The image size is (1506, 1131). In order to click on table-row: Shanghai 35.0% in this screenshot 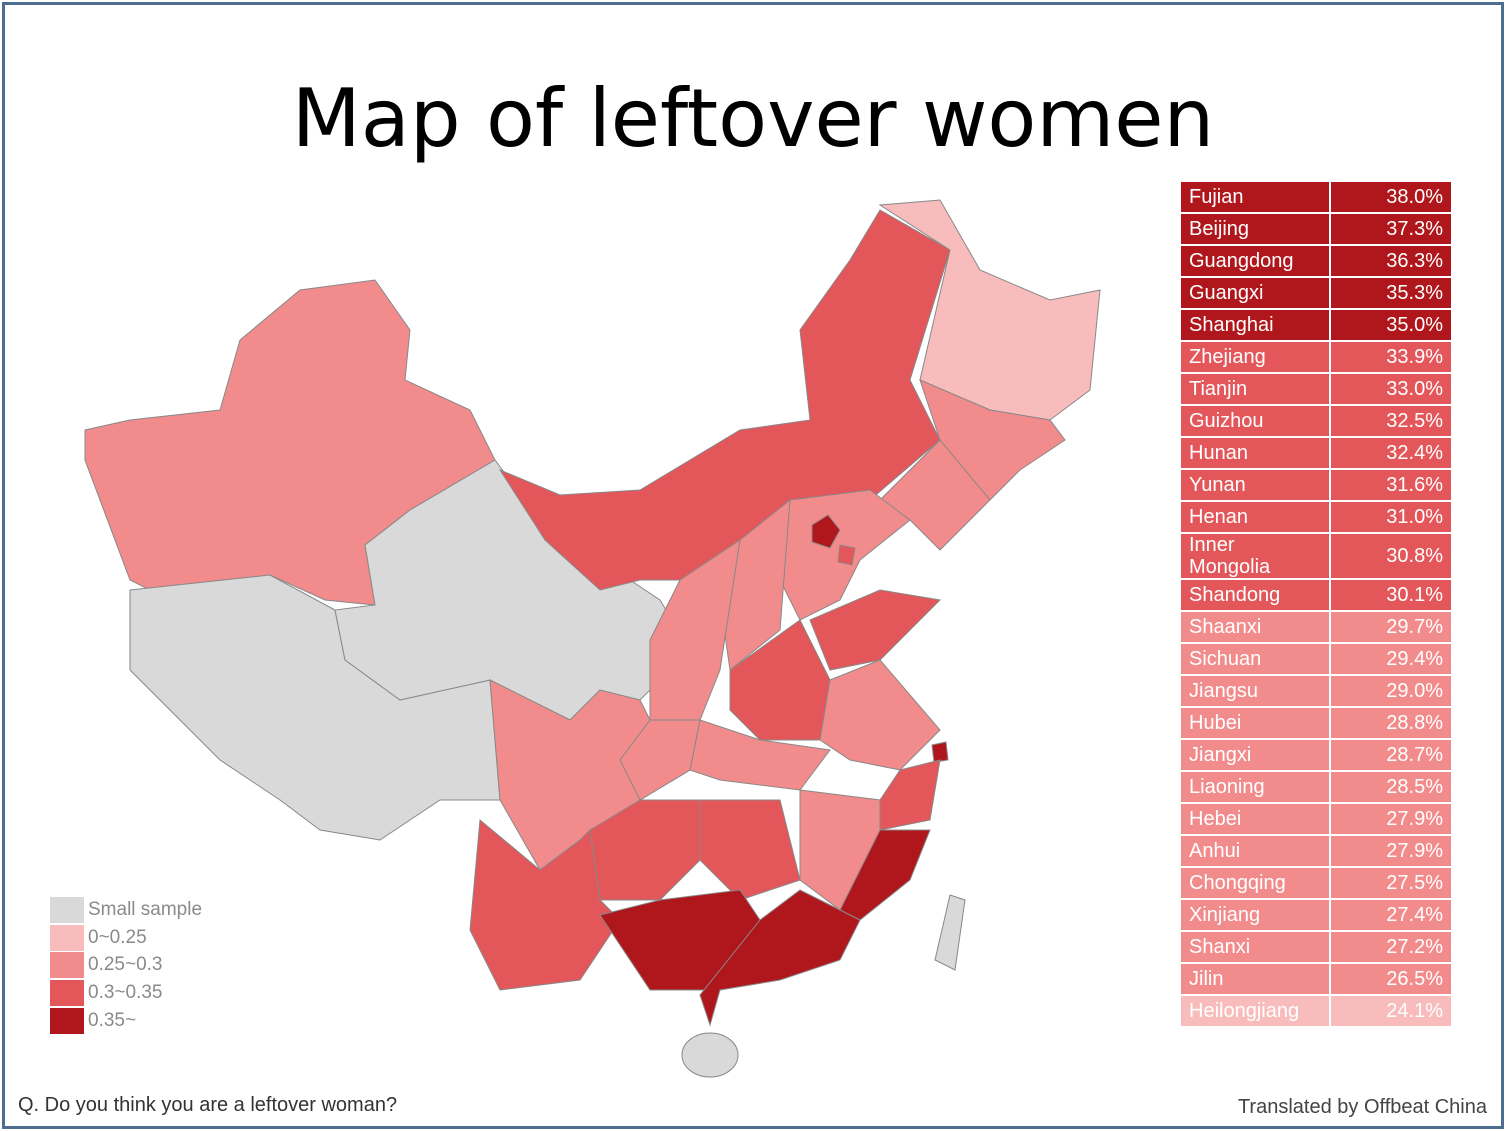, I will do `click(1316, 325)`.